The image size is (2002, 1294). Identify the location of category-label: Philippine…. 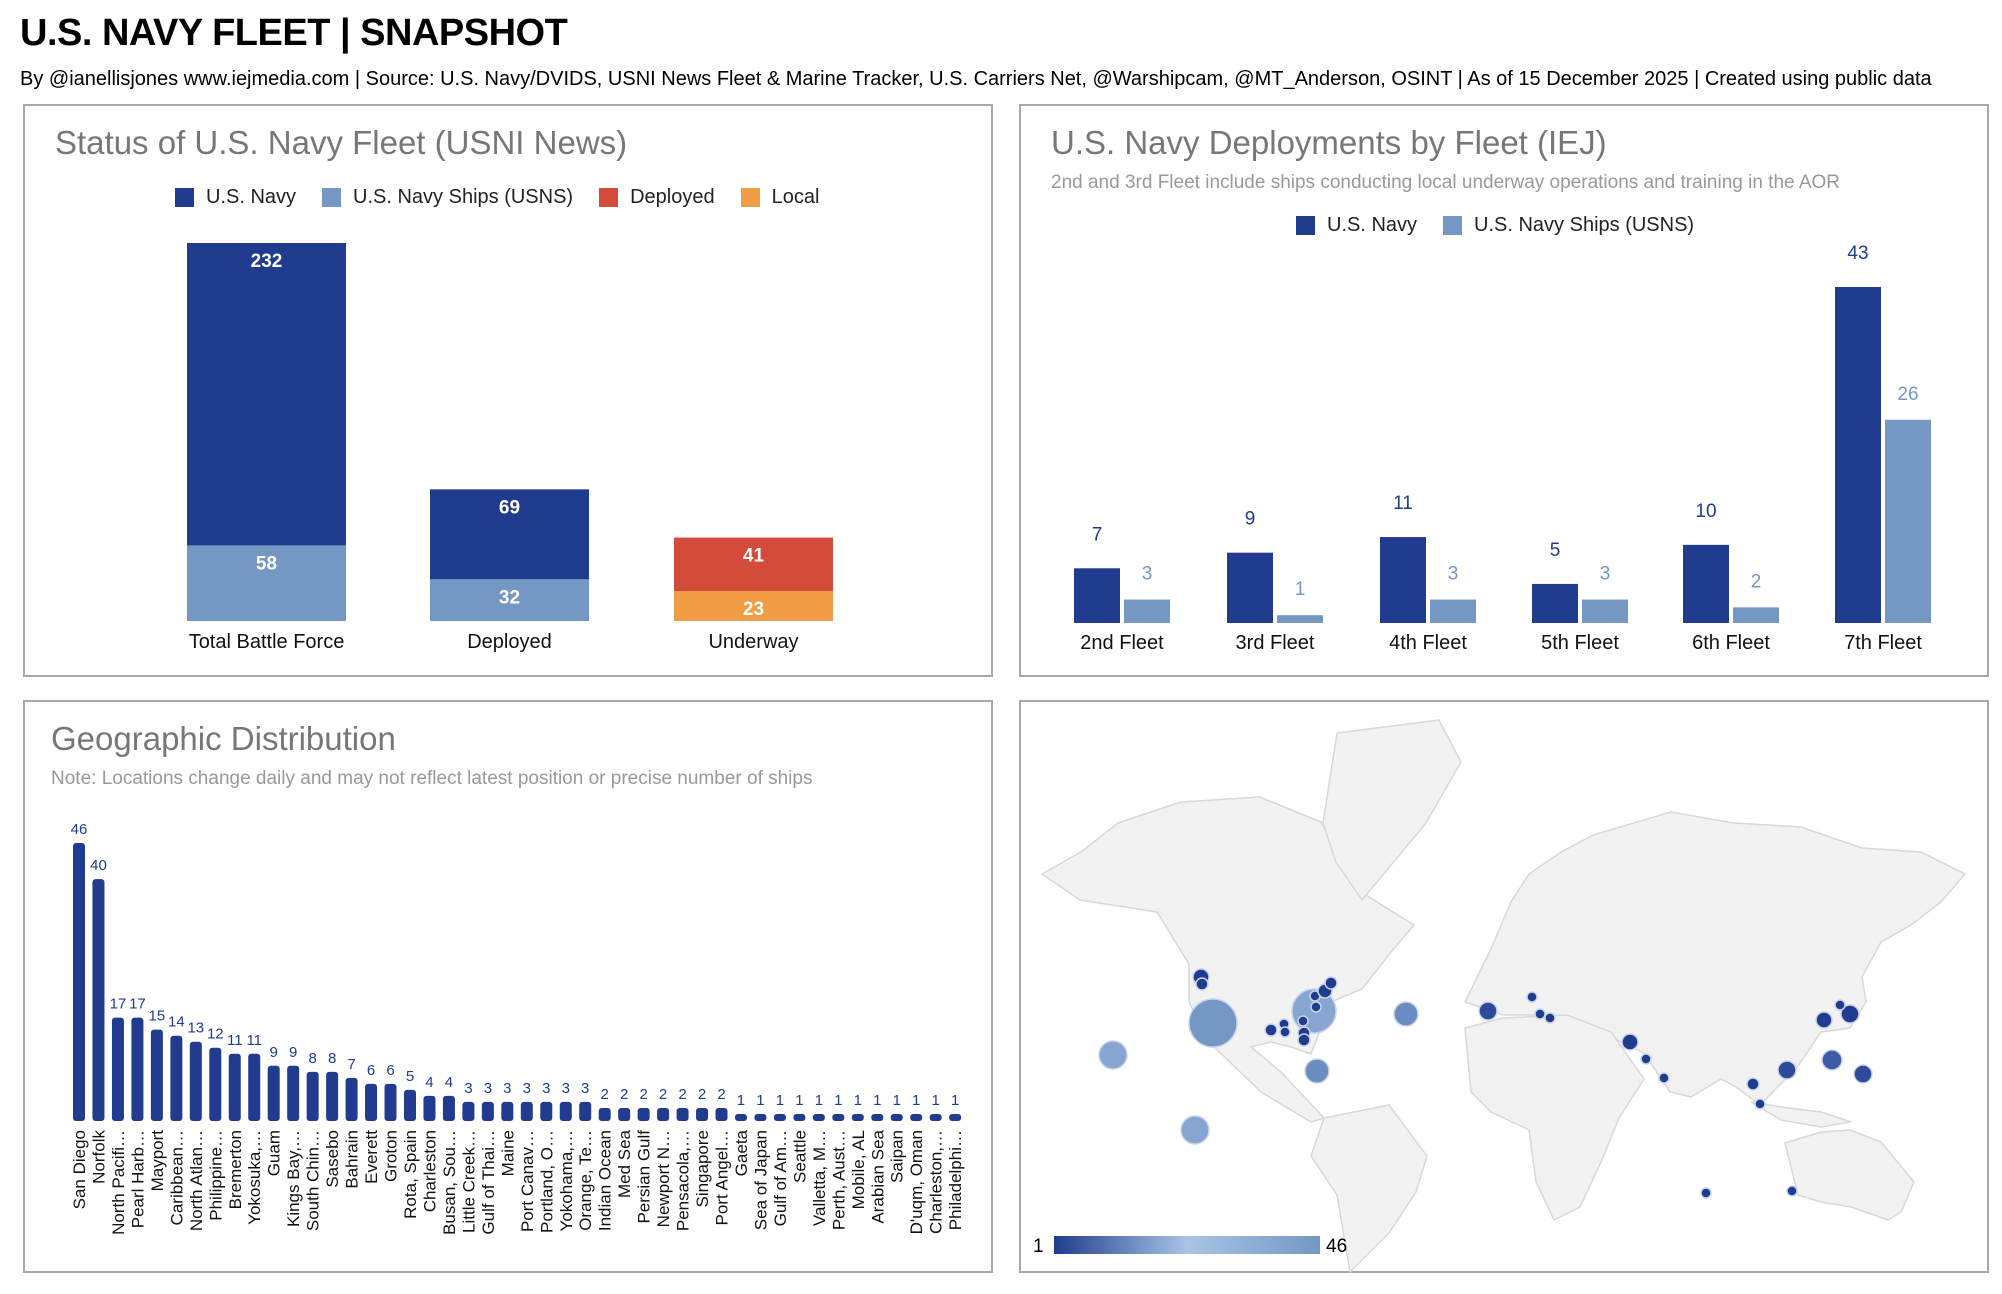
(215, 1175).